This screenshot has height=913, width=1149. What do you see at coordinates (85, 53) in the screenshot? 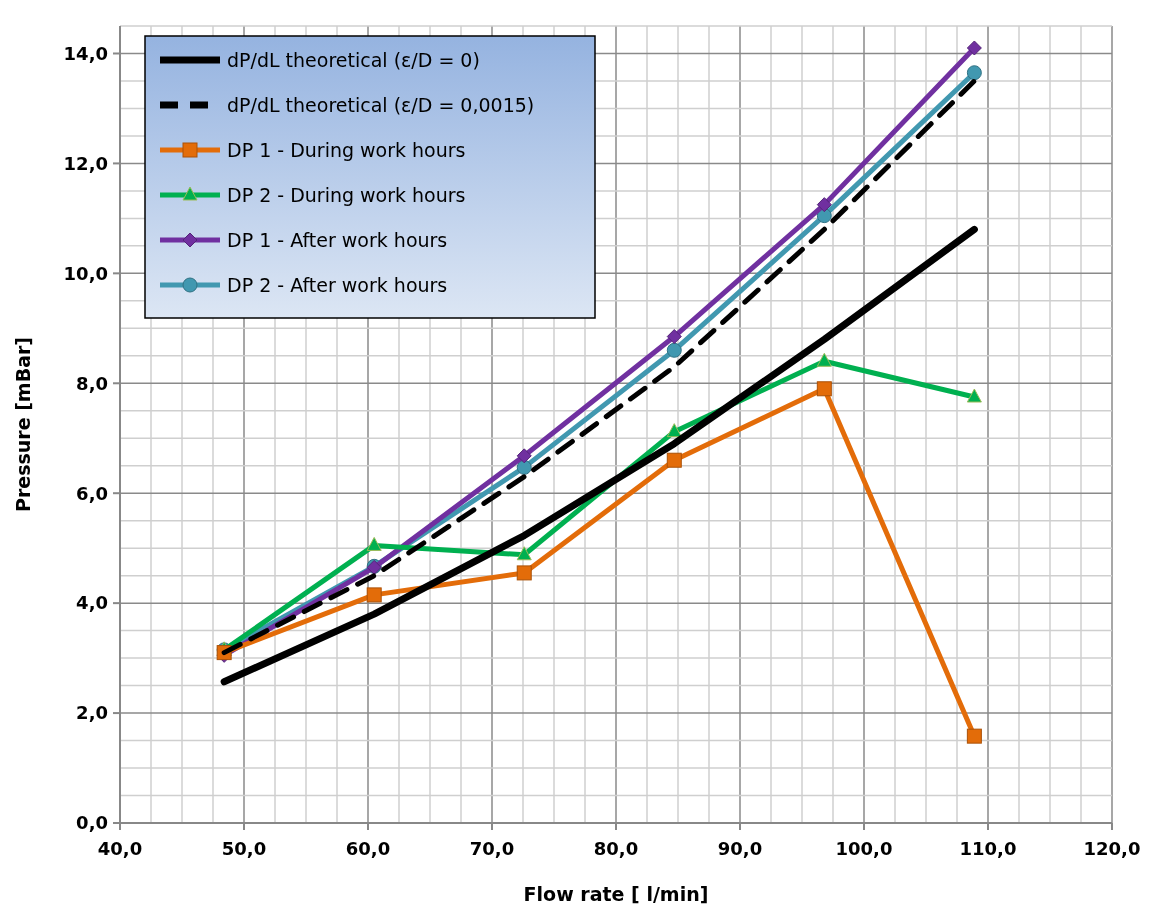
I see `y-tick-label: 14,0` at bounding box center [85, 53].